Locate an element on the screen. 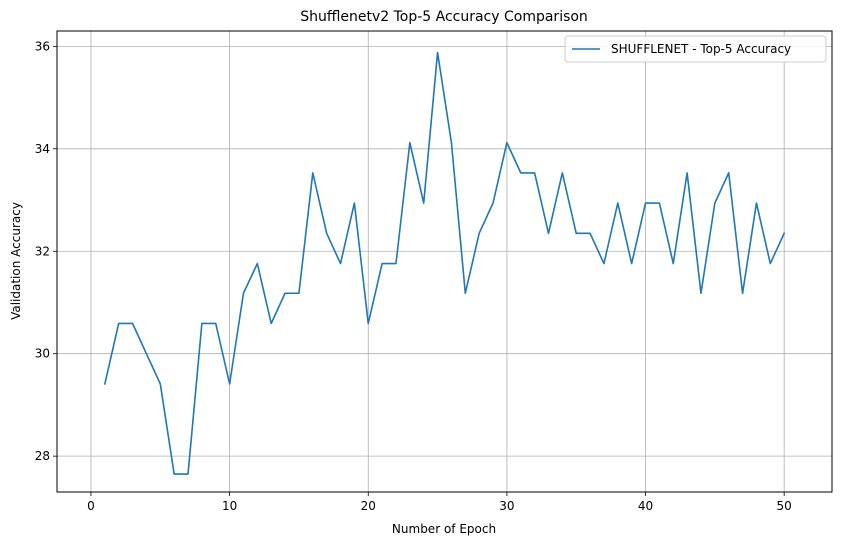 The width and height of the screenshot is (842, 545). y-tick-label: 32 is located at coordinates (42, 251).